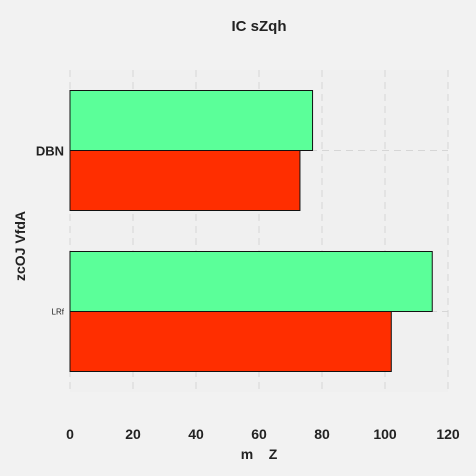 The width and height of the screenshot is (476, 476). I want to click on y-tick-label-LRf: LRf, so click(58, 312).